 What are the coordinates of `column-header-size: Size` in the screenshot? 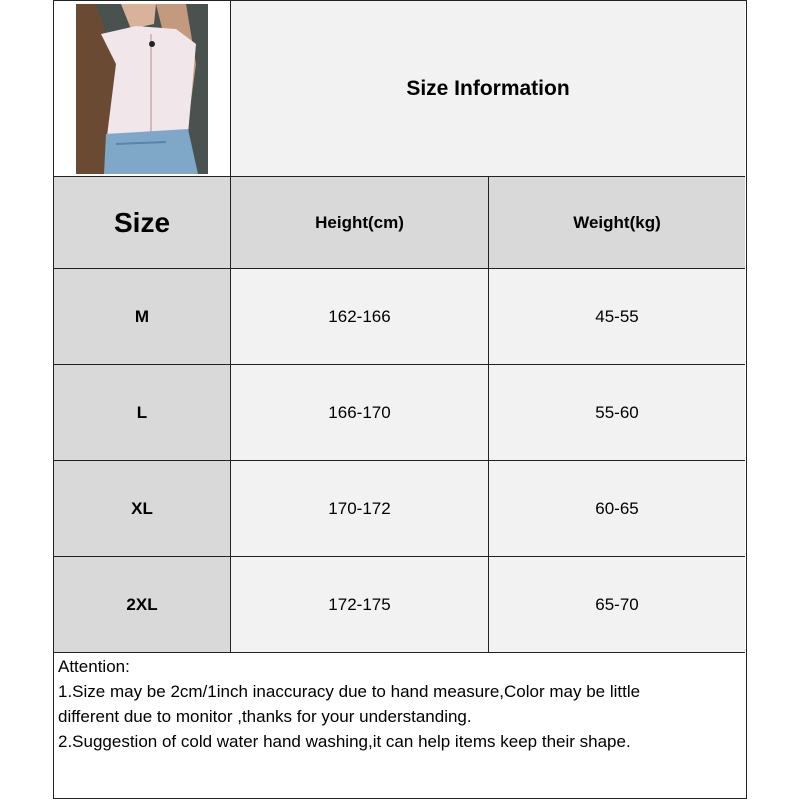 It's located at (142, 223).